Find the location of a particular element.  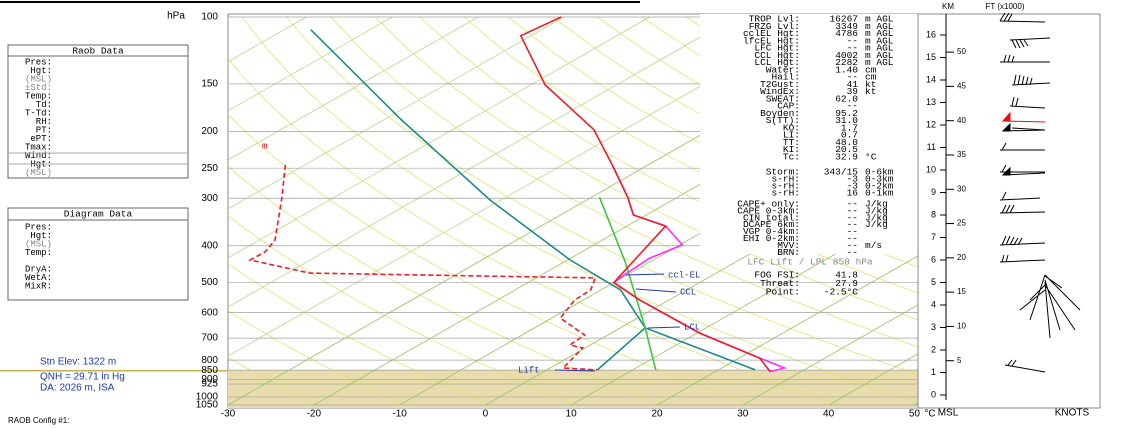

index-value: 20.5 is located at coordinates (846, 149).